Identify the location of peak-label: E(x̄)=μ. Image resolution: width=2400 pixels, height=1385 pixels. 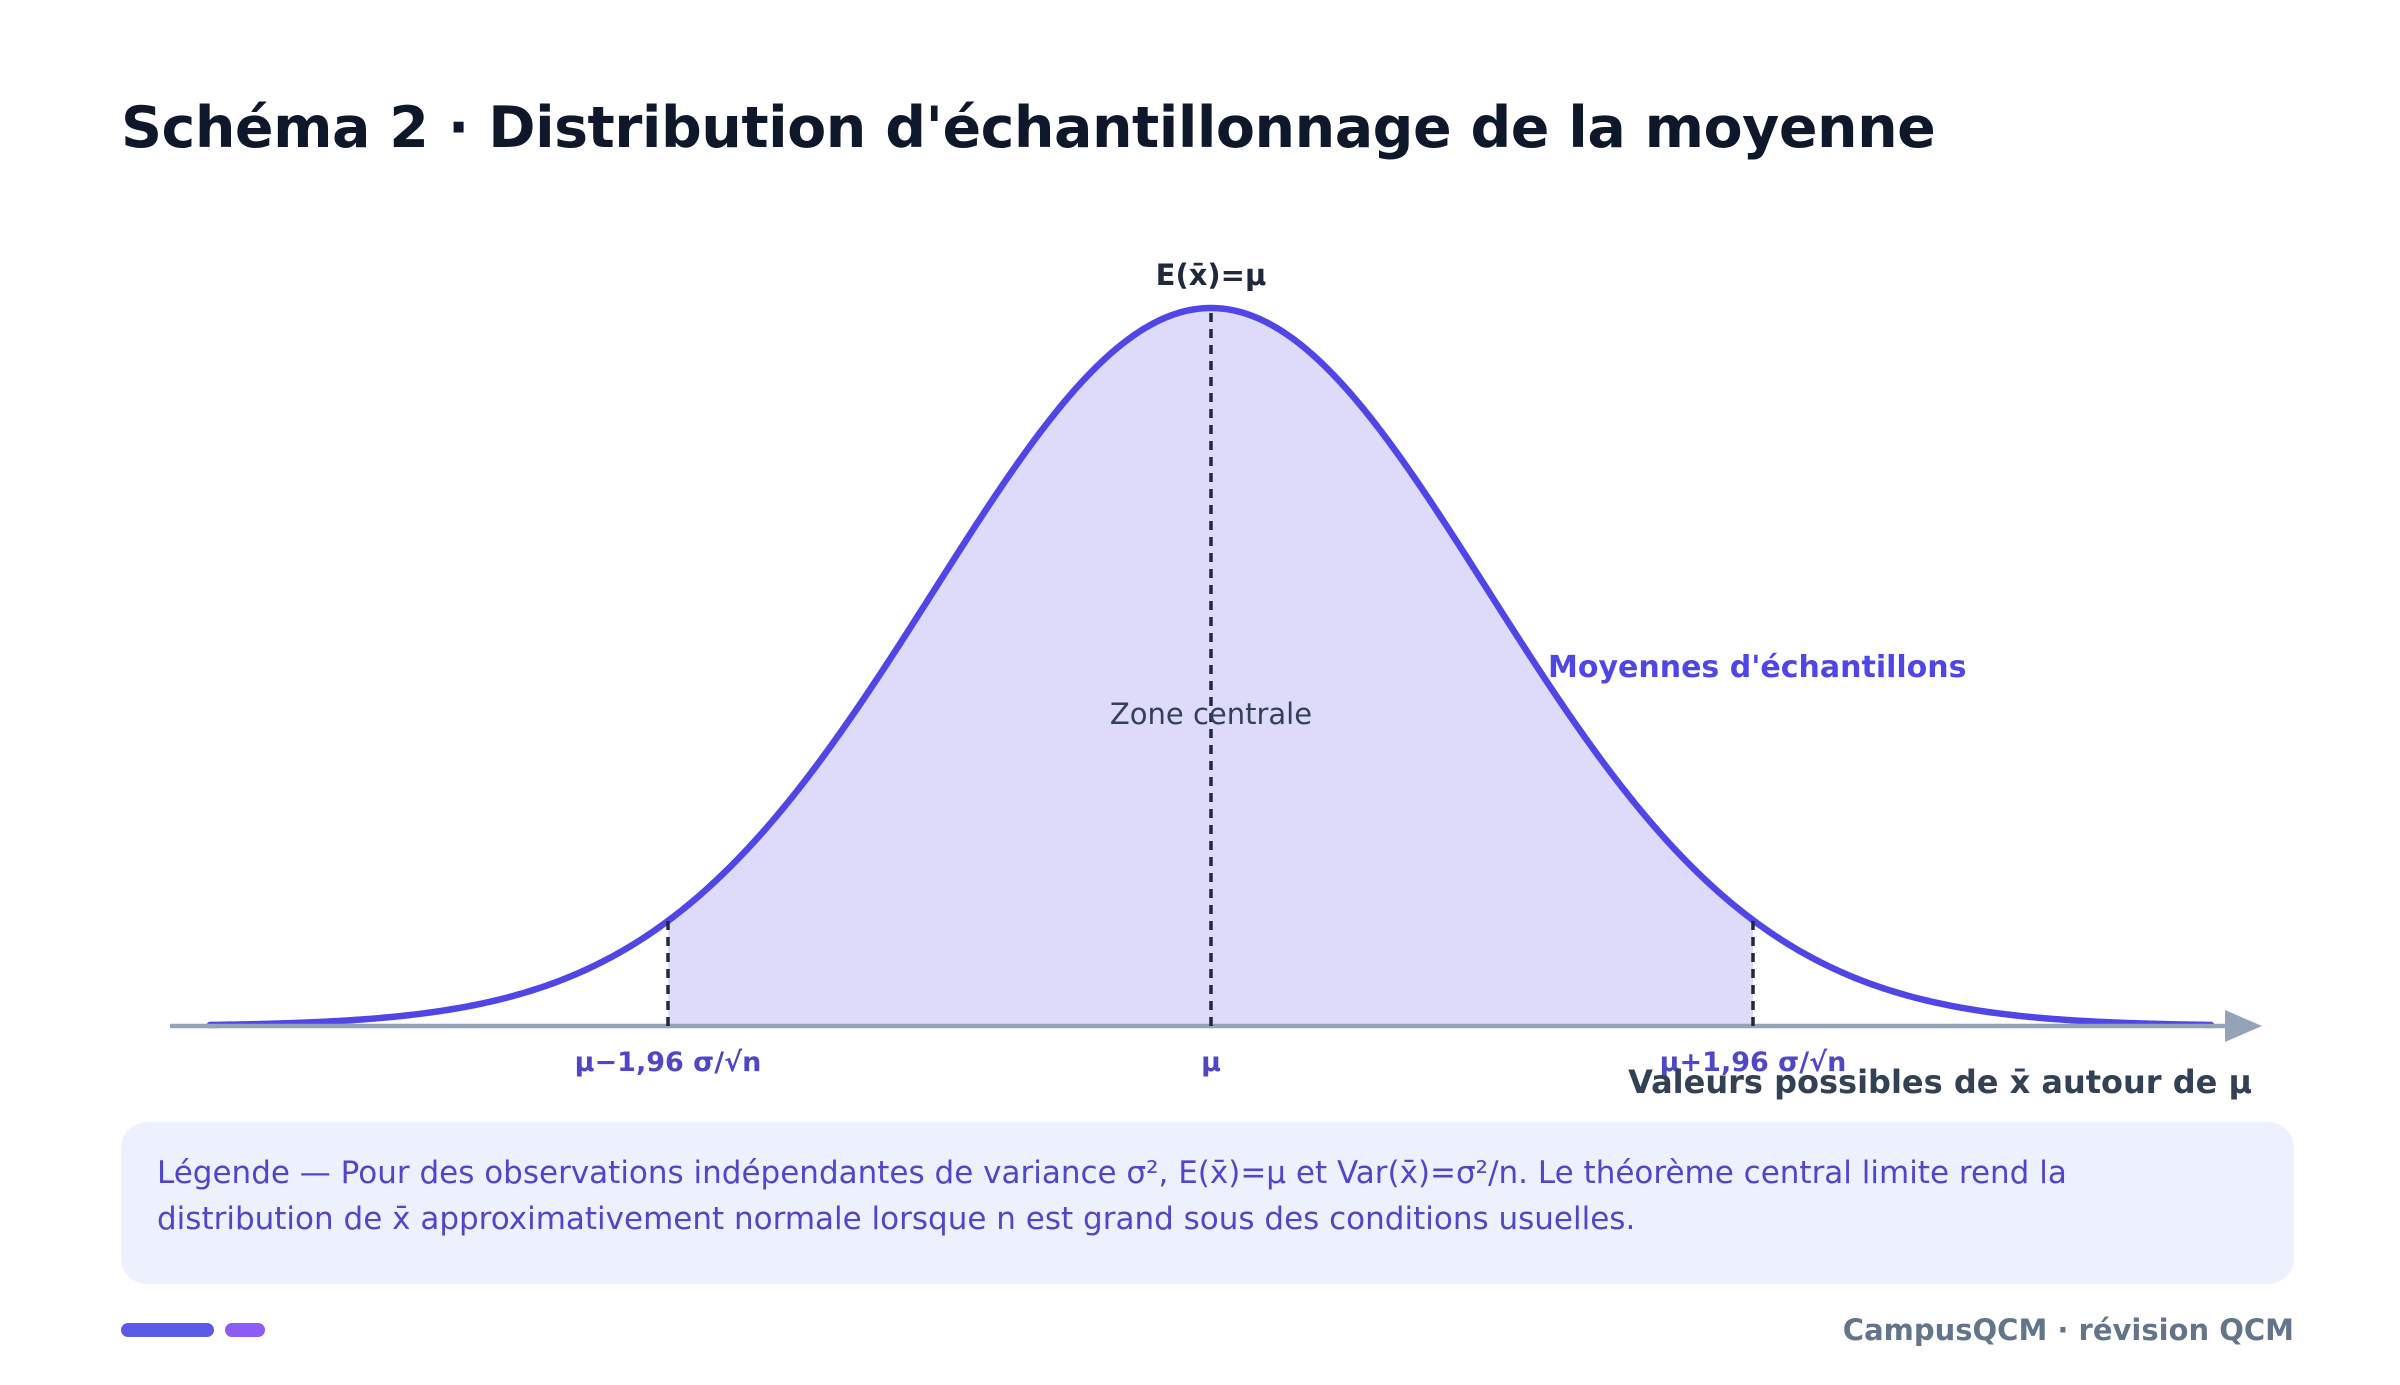
(1211, 275).